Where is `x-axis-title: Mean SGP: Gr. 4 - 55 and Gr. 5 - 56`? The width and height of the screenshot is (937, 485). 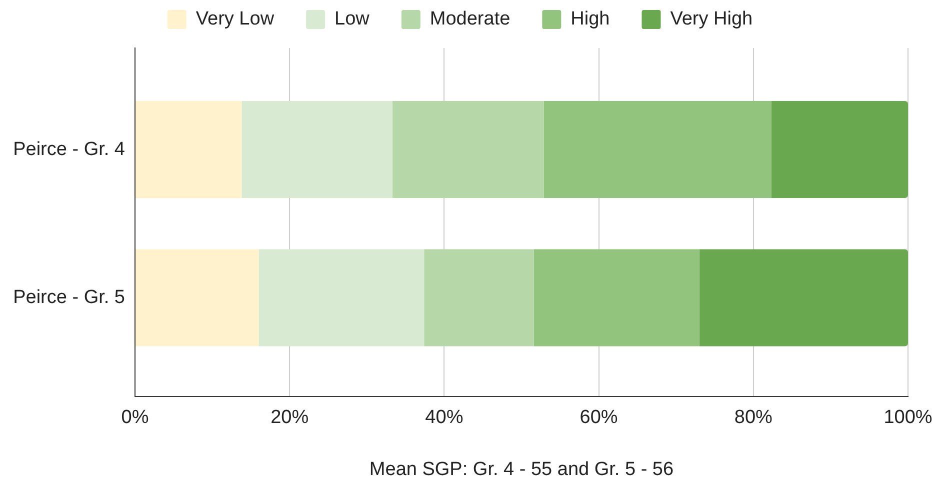
x-axis-title: Mean SGP: Gr. 4 - 55 and Gr. 5 - 56 is located at coordinates (521, 469).